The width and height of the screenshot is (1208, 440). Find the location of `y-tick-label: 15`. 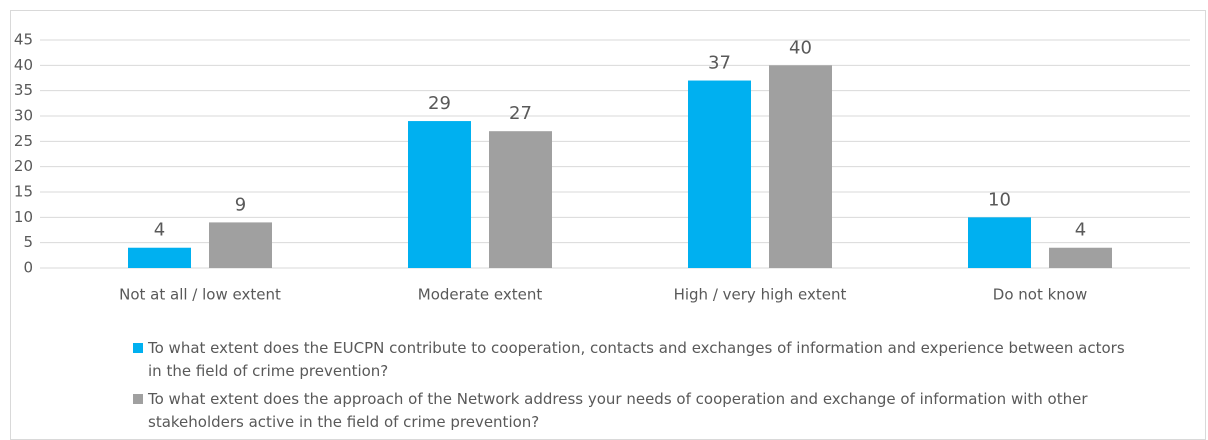

y-tick-label: 15 is located at coordinates (23, 192).